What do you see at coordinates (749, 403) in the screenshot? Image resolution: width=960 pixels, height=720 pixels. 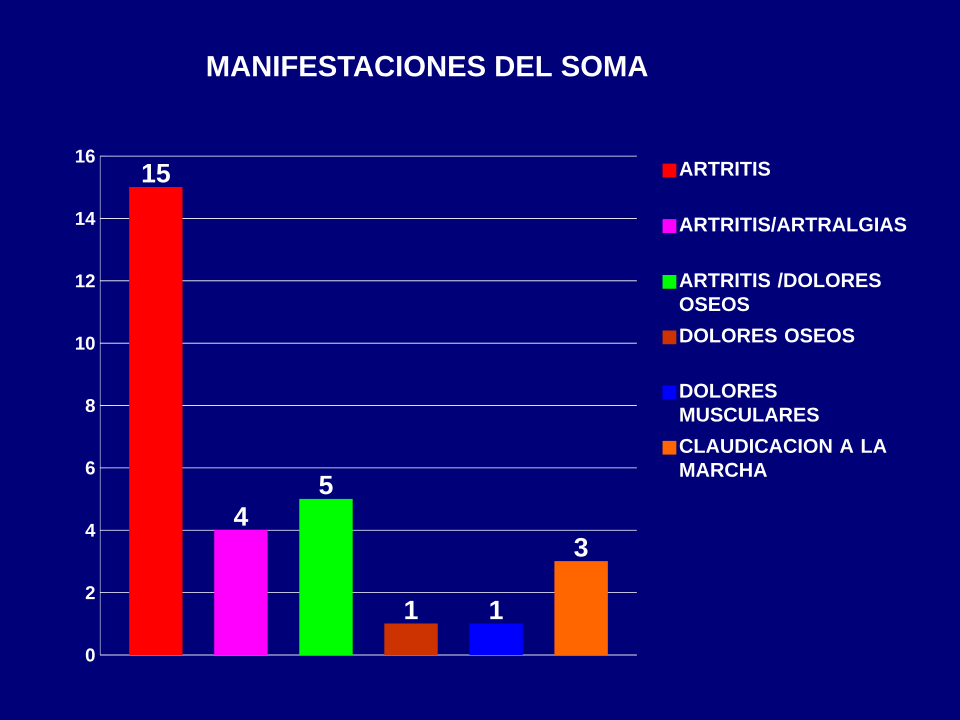 I see `legend-label: DOLORES MUSCULARES` at bounding box center [749, 403].